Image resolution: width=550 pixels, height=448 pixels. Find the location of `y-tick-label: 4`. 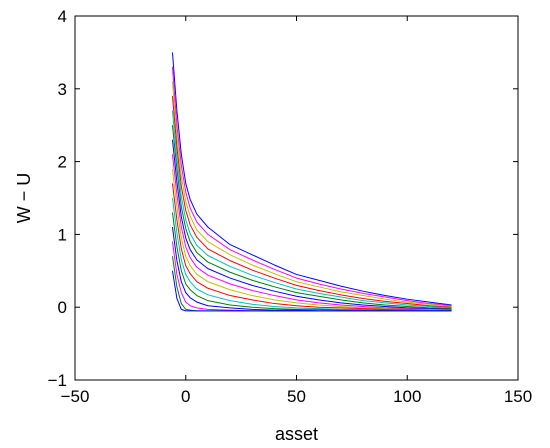

y-tick-label: 4 is located at coordinates (62, 16).